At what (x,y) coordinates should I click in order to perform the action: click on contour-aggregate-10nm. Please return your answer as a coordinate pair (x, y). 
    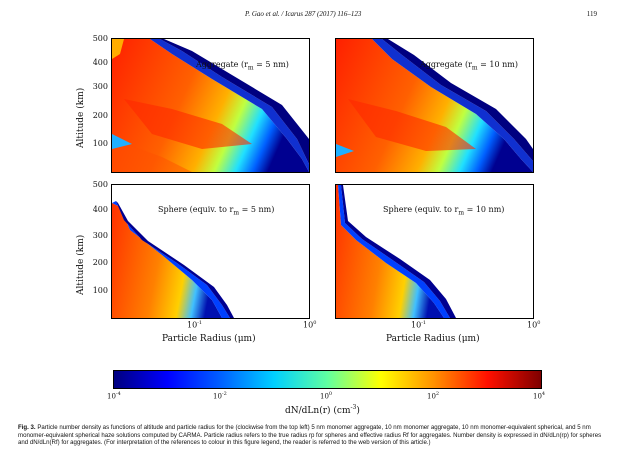
    Looking at the image, I should click on (434, 105).